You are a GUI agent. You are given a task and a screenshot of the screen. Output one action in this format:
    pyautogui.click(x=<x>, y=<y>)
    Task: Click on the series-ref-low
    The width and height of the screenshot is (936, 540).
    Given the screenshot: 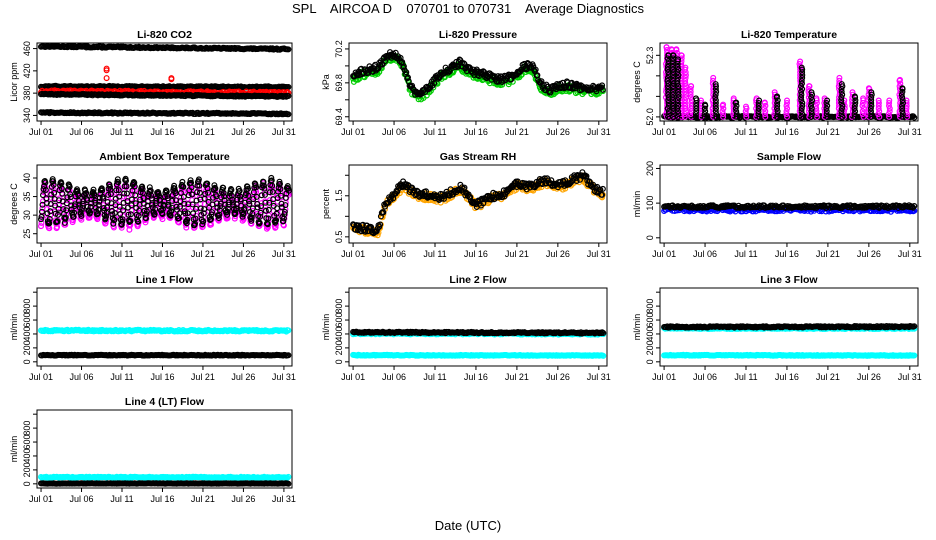 What is the action you would take?
    pyautogui.click(x=165, y=113)
    